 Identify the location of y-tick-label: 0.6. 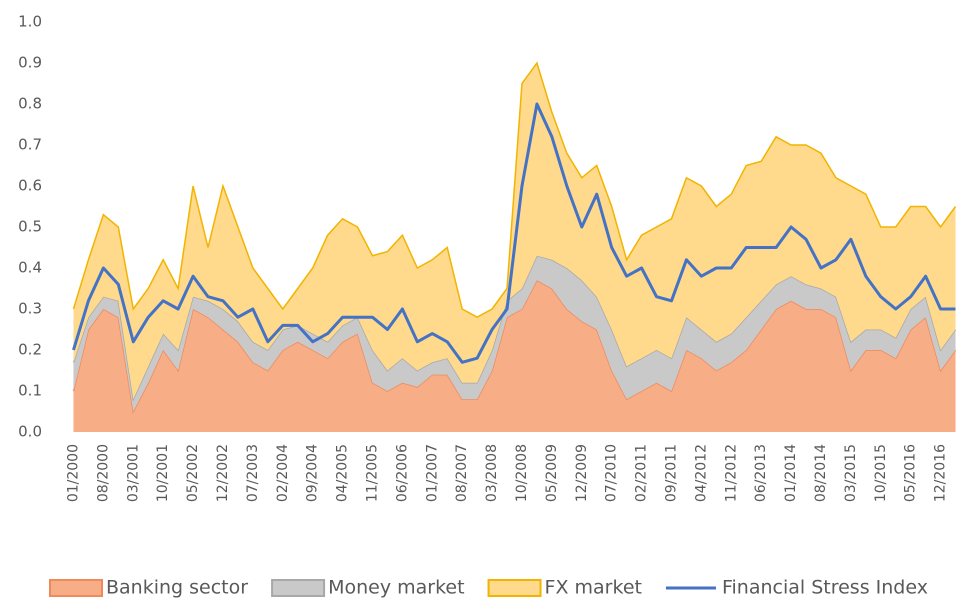
(30, 186).